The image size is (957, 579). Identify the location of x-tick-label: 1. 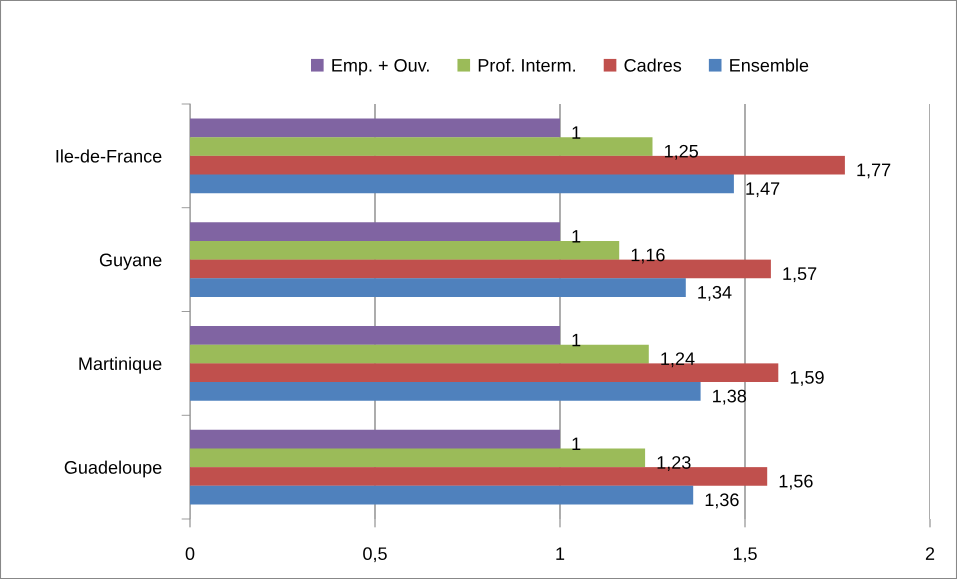
(560, 553).